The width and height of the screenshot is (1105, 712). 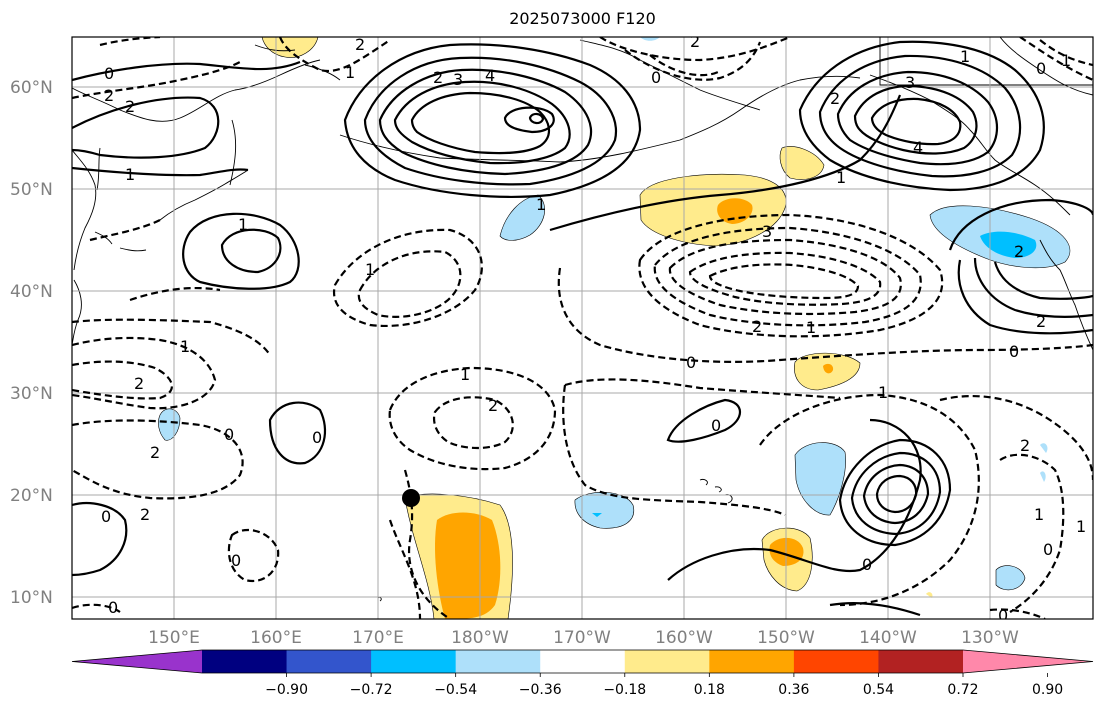 I want to click on contour-label: 4, so click(x=490, y=75).